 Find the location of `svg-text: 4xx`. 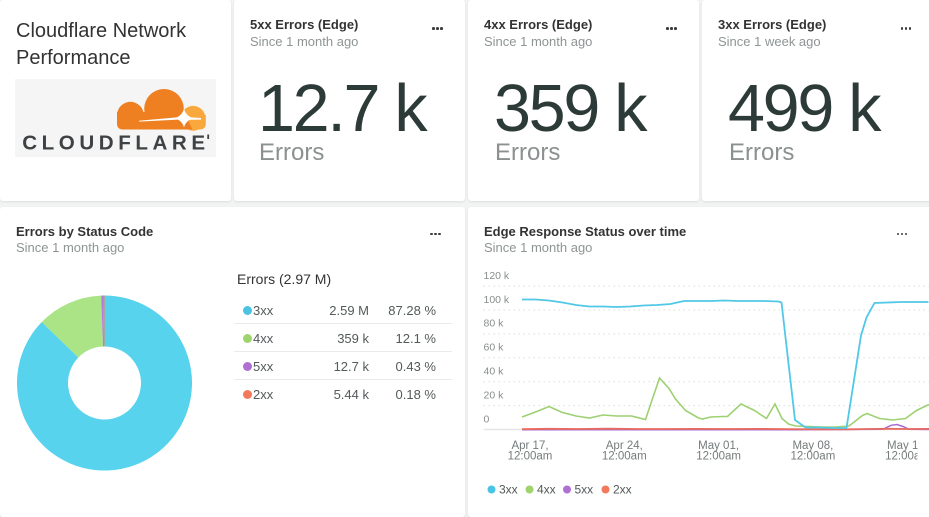

svg-text: 4xx is located at coordinates (546, 489).